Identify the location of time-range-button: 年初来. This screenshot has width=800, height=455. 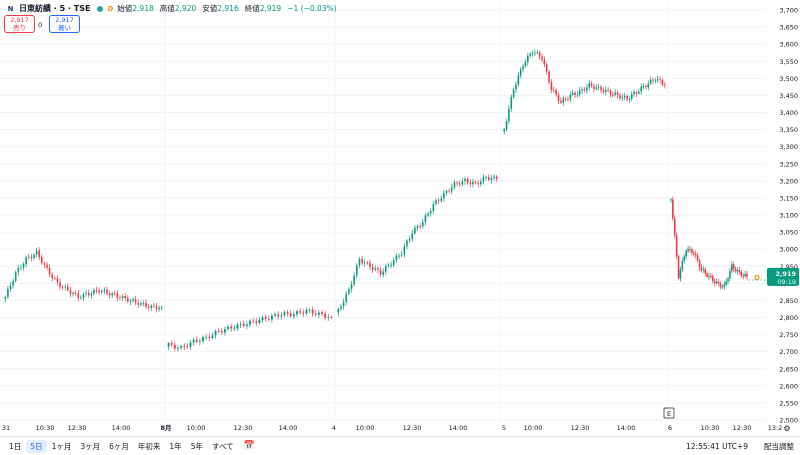
(149, 446).